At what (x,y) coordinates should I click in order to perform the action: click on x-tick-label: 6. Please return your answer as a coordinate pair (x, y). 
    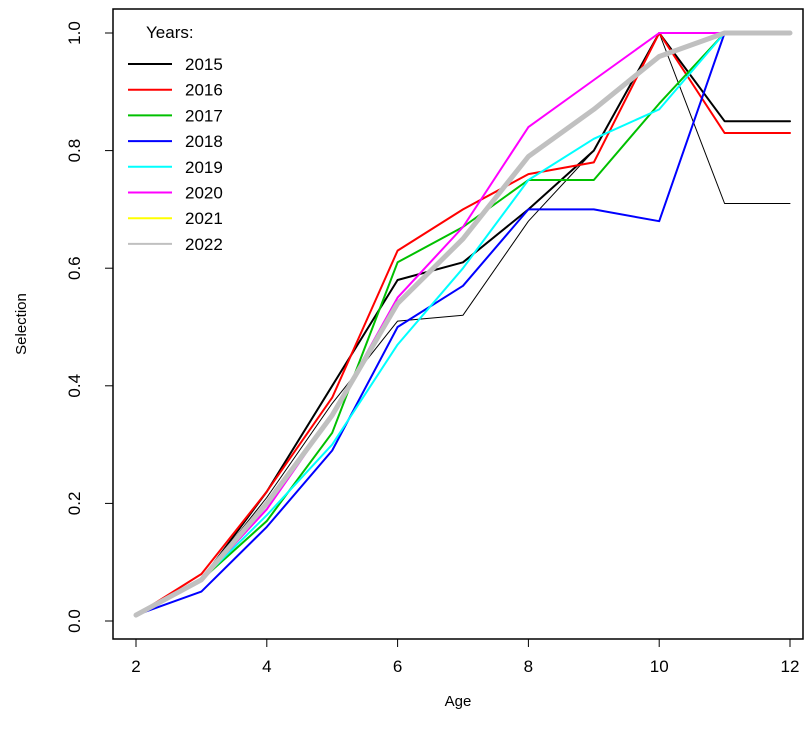
    Looking at the image, I should click on (397, 666).